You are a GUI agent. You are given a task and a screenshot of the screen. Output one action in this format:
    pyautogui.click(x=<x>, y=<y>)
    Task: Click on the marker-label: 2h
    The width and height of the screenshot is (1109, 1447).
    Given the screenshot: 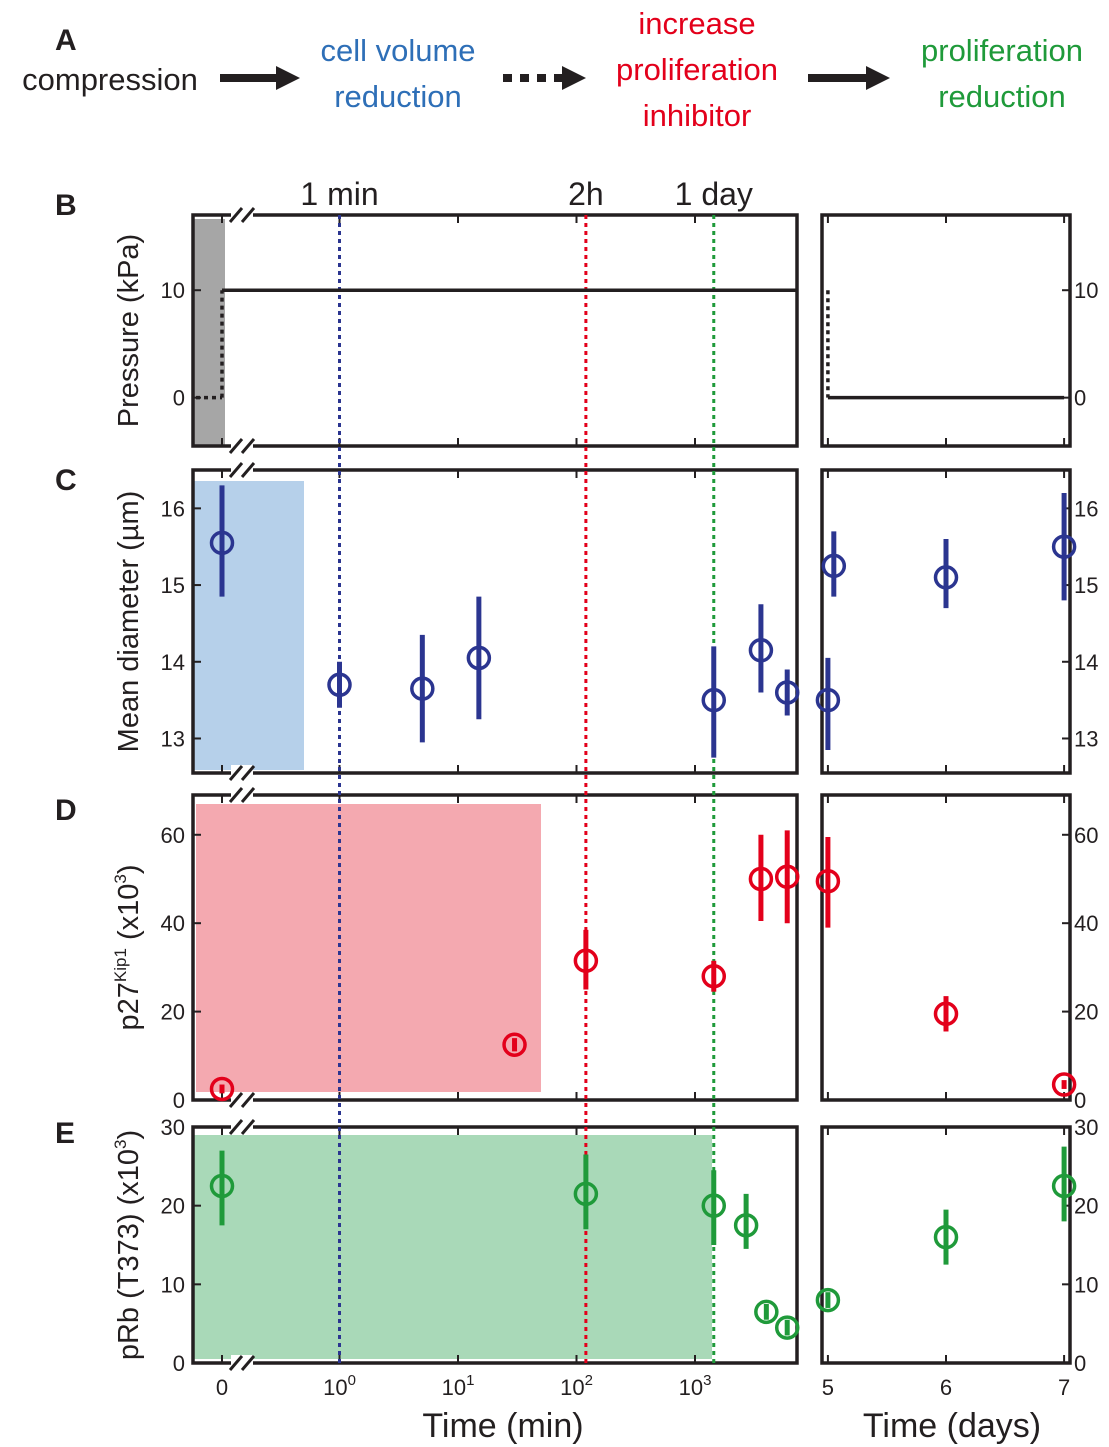 What is the action you would take?
    pyautogui.click(x=586, y=194)
    